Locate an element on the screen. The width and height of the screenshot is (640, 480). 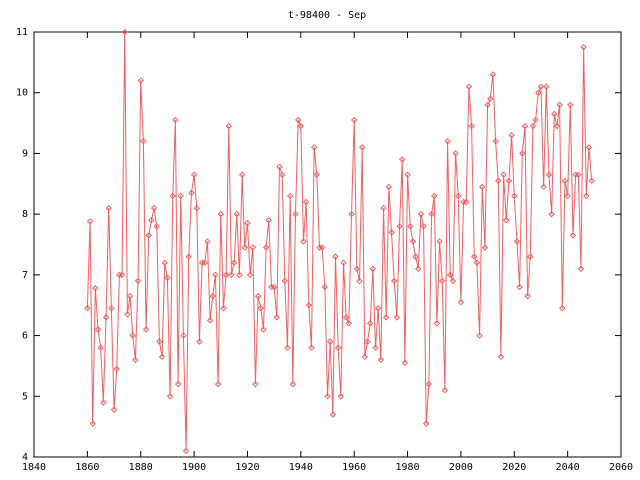
x-tick-label: 1860 is located at coordinates (87, 467).